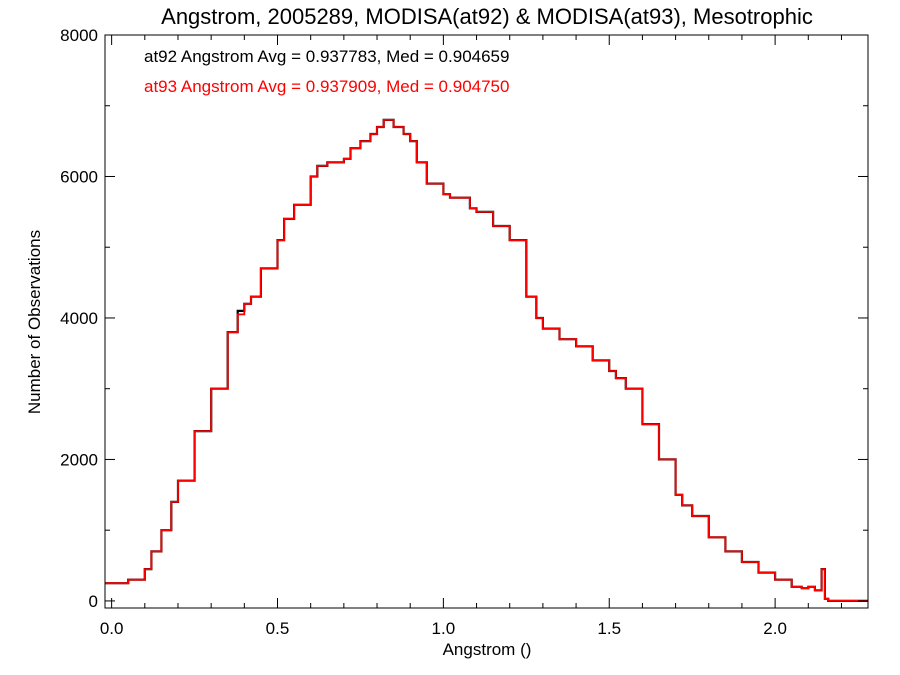 The width and height of the screenshot is (900, 675). Describe the element at coordinates (444, 628) in the screenshot. I see `x-tick-label: 1.0` at that location.